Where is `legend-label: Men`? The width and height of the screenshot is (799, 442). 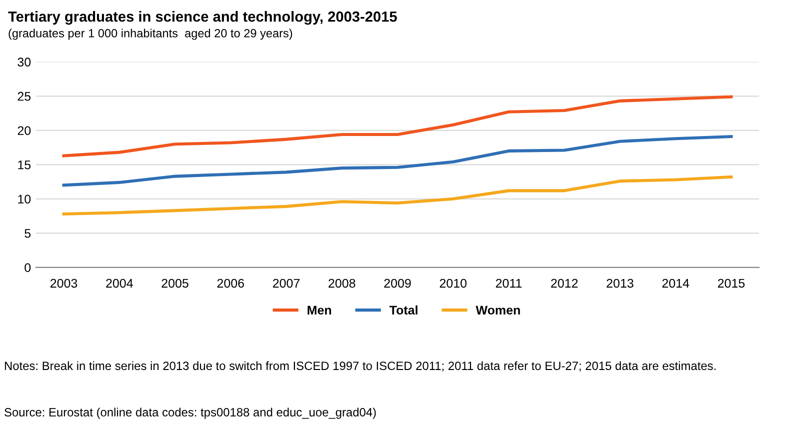 legend-label: Men is located at coordinates (320, 310).